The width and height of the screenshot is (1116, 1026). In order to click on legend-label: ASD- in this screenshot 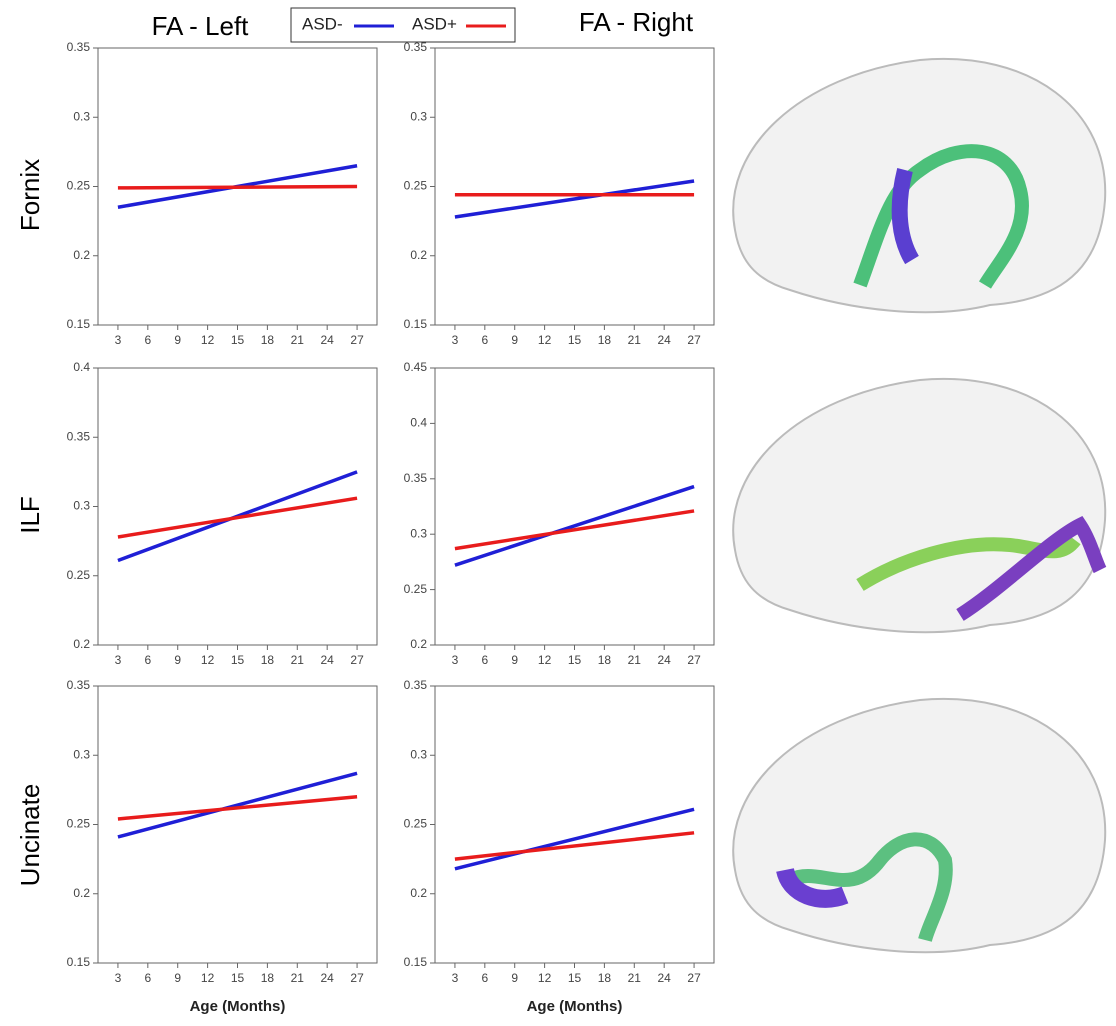, I will do `click(322, 23)`.